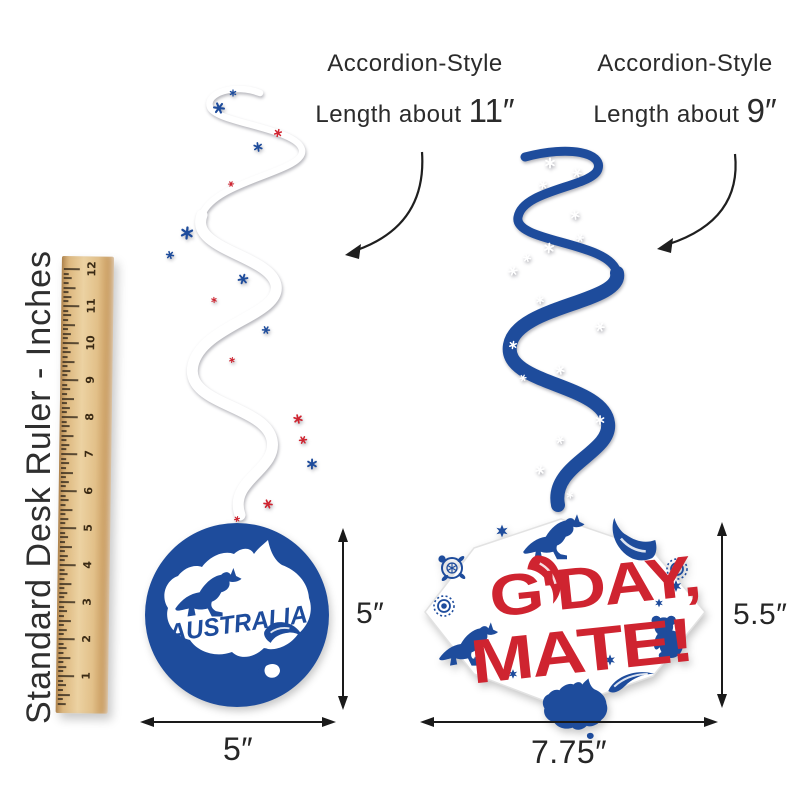 The width and height of the screenshot is (800, 800). What do you see at coordinates (92, 269) in the screenshot?
I see `ruler-number: 12` at bounding box center [92, 269].